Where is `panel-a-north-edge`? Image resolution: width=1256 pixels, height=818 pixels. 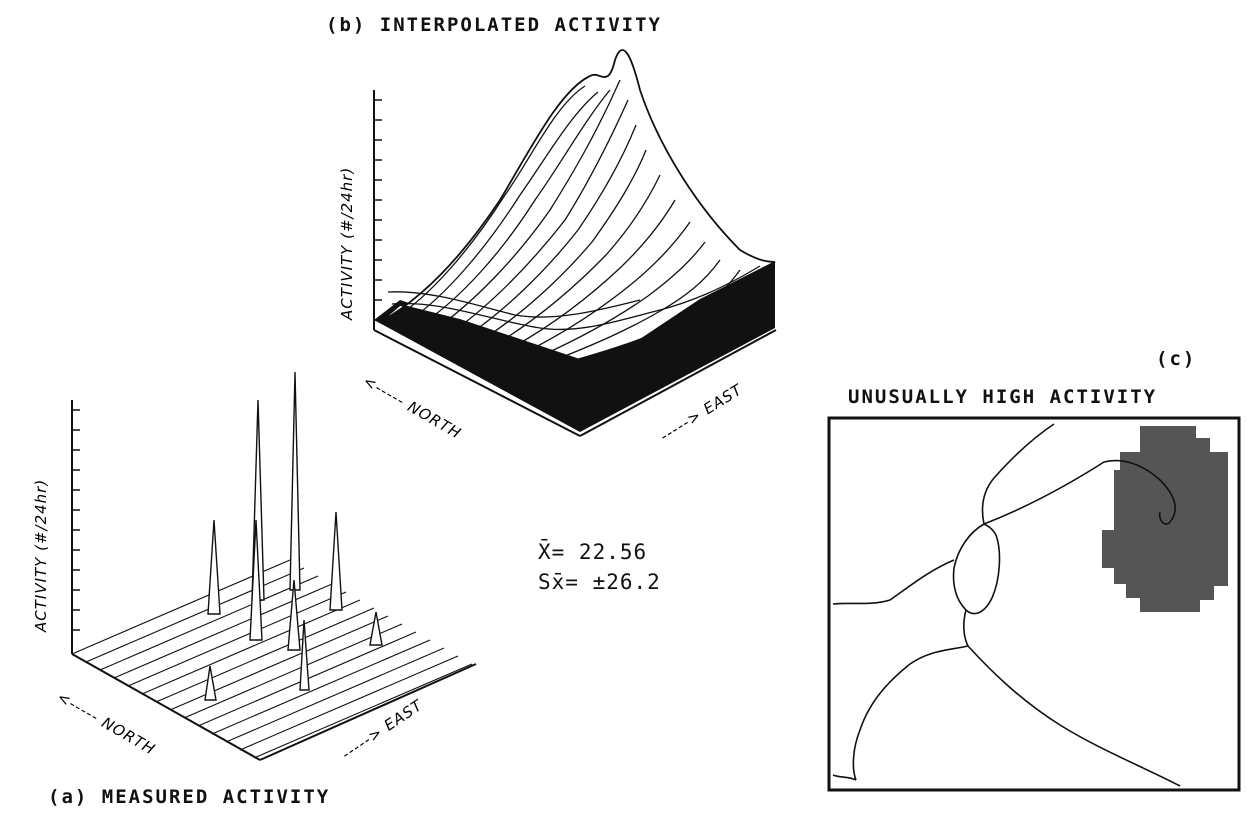 panel-a-north-edge is located at coordinates (166, 707).